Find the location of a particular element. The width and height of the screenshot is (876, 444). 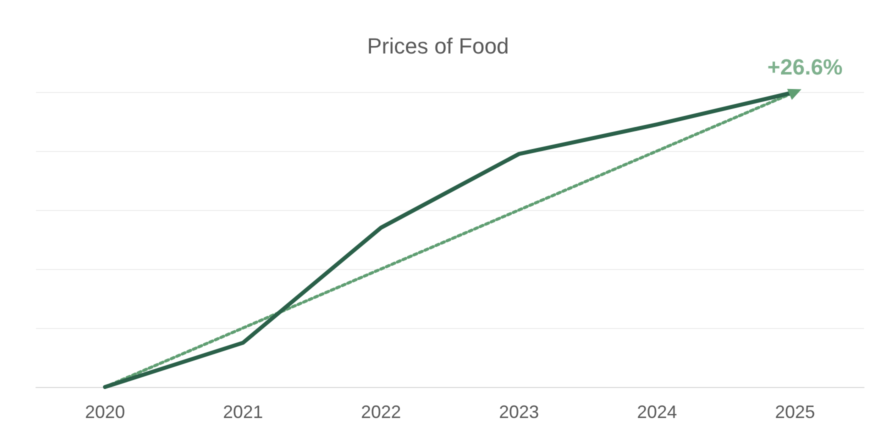

x-tick-label: 2023 is located at coordinates (519, 412).